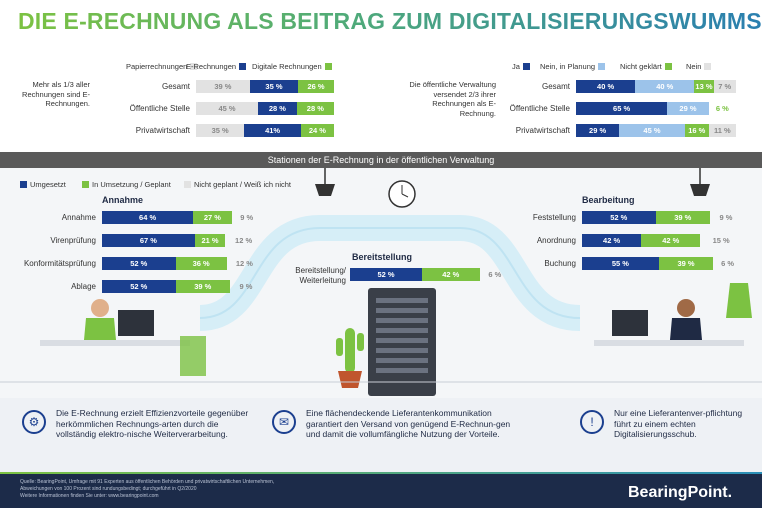 The image size is (762, 508). Describe the element at coordinates (606, 86) in the screenshot. I see `seg-ja: 40 %` at that location.